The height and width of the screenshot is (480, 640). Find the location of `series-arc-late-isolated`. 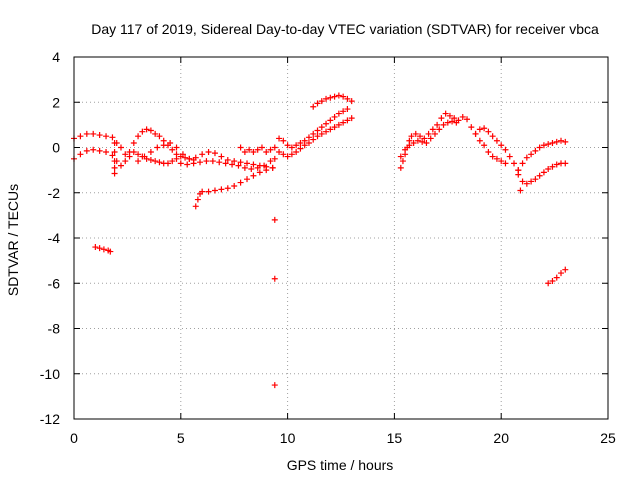

series-arc-late-isolated is located at coordinates (520, 190).